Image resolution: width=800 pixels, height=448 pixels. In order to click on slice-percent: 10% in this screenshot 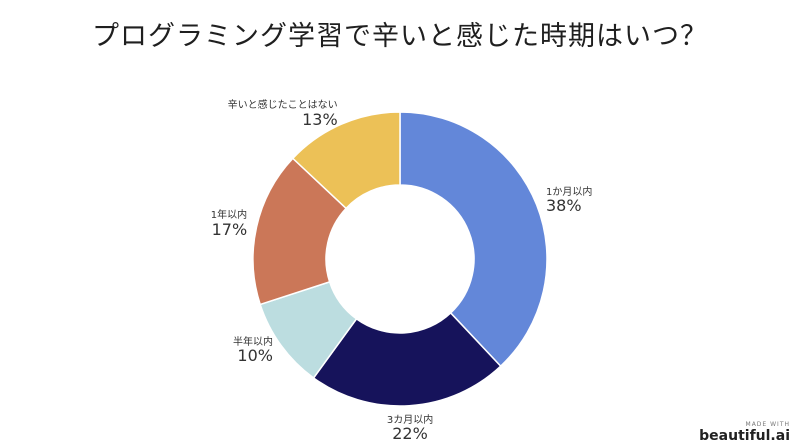, I will do `click(255, 356)`.